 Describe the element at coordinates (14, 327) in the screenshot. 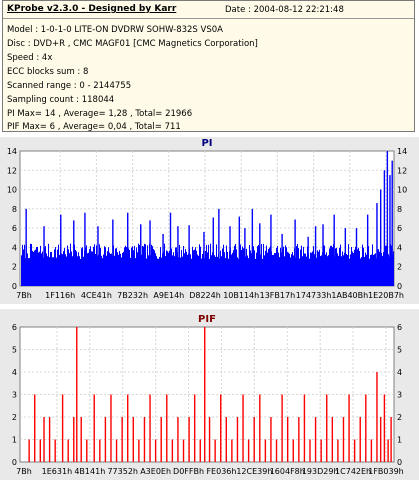

I see `pif-ytick-label-left: 6` at that location.